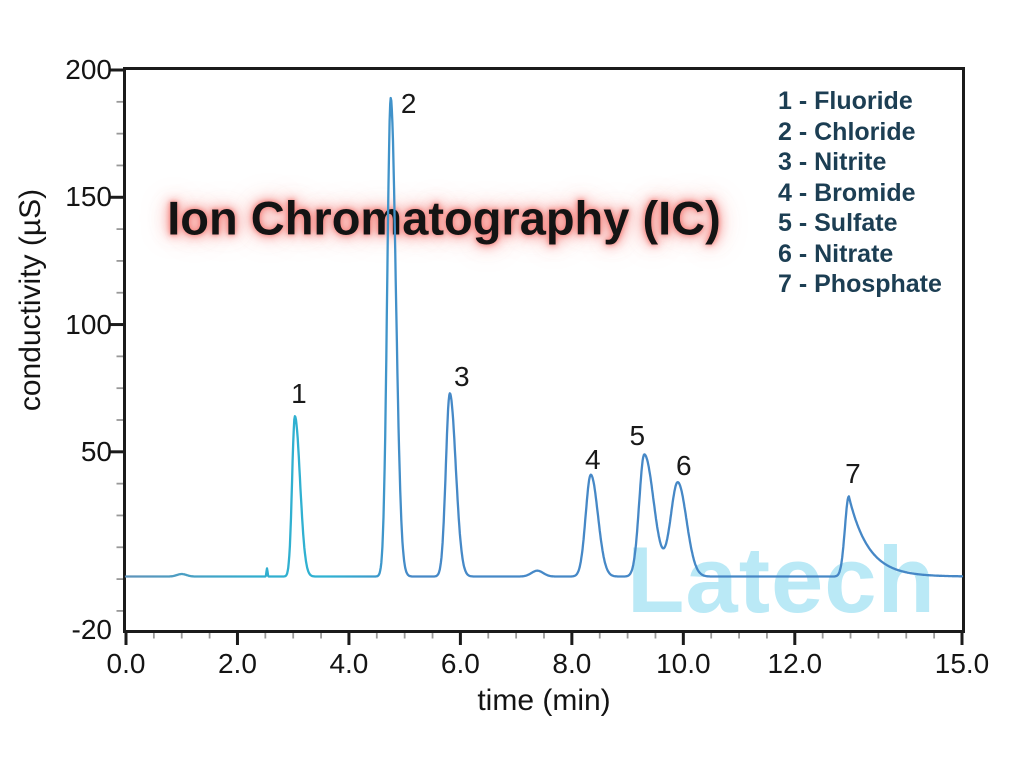 The width and height of the screenshot is (1024, 768). Describe the element at coordinates (836, 253) in the screenshot. I see `legend-item: 6 - Nitrate` at that location.